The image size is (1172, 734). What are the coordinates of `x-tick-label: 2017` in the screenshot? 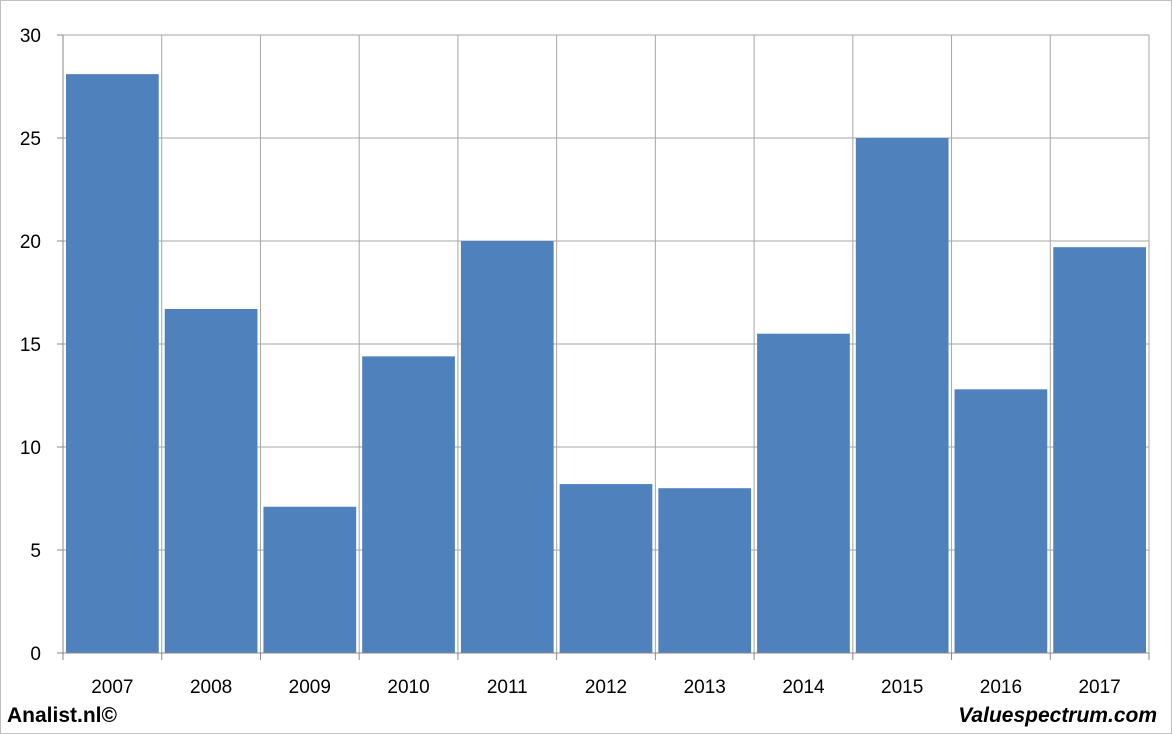 It's located at (1099, 687).